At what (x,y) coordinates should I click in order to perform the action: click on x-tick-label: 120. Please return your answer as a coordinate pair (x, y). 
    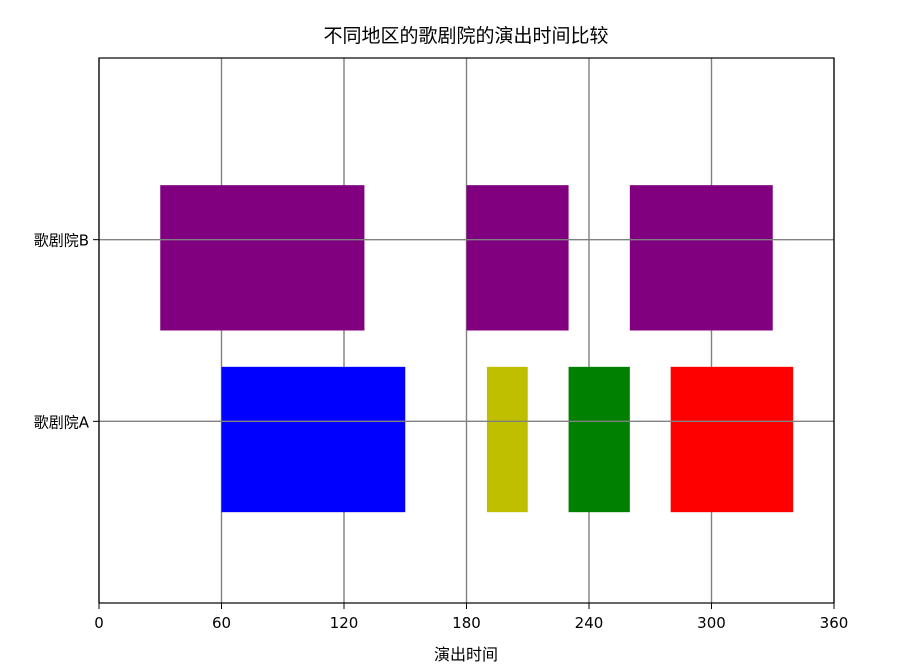
    Looking at the image, I should click on (344, 623).